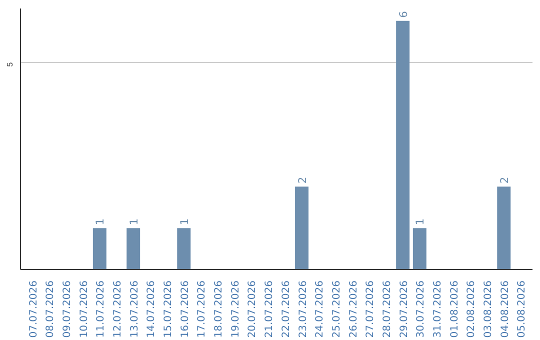 This screenshot has height=340, width=540. What do you see at coordinates (354, 309) in the screenshot?
I see `x-tick-label: 26.07.2026` at bounding box center [354, 309].